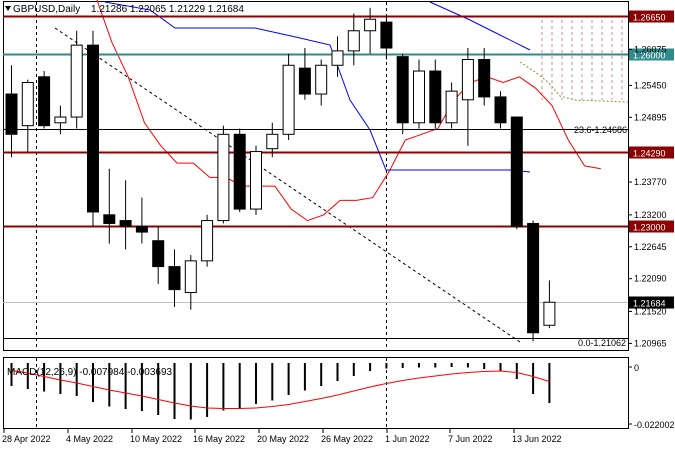 Image resolution: width=675 pixels, height=450 pixels. I want to click on macd-pane, so click(316, 393).